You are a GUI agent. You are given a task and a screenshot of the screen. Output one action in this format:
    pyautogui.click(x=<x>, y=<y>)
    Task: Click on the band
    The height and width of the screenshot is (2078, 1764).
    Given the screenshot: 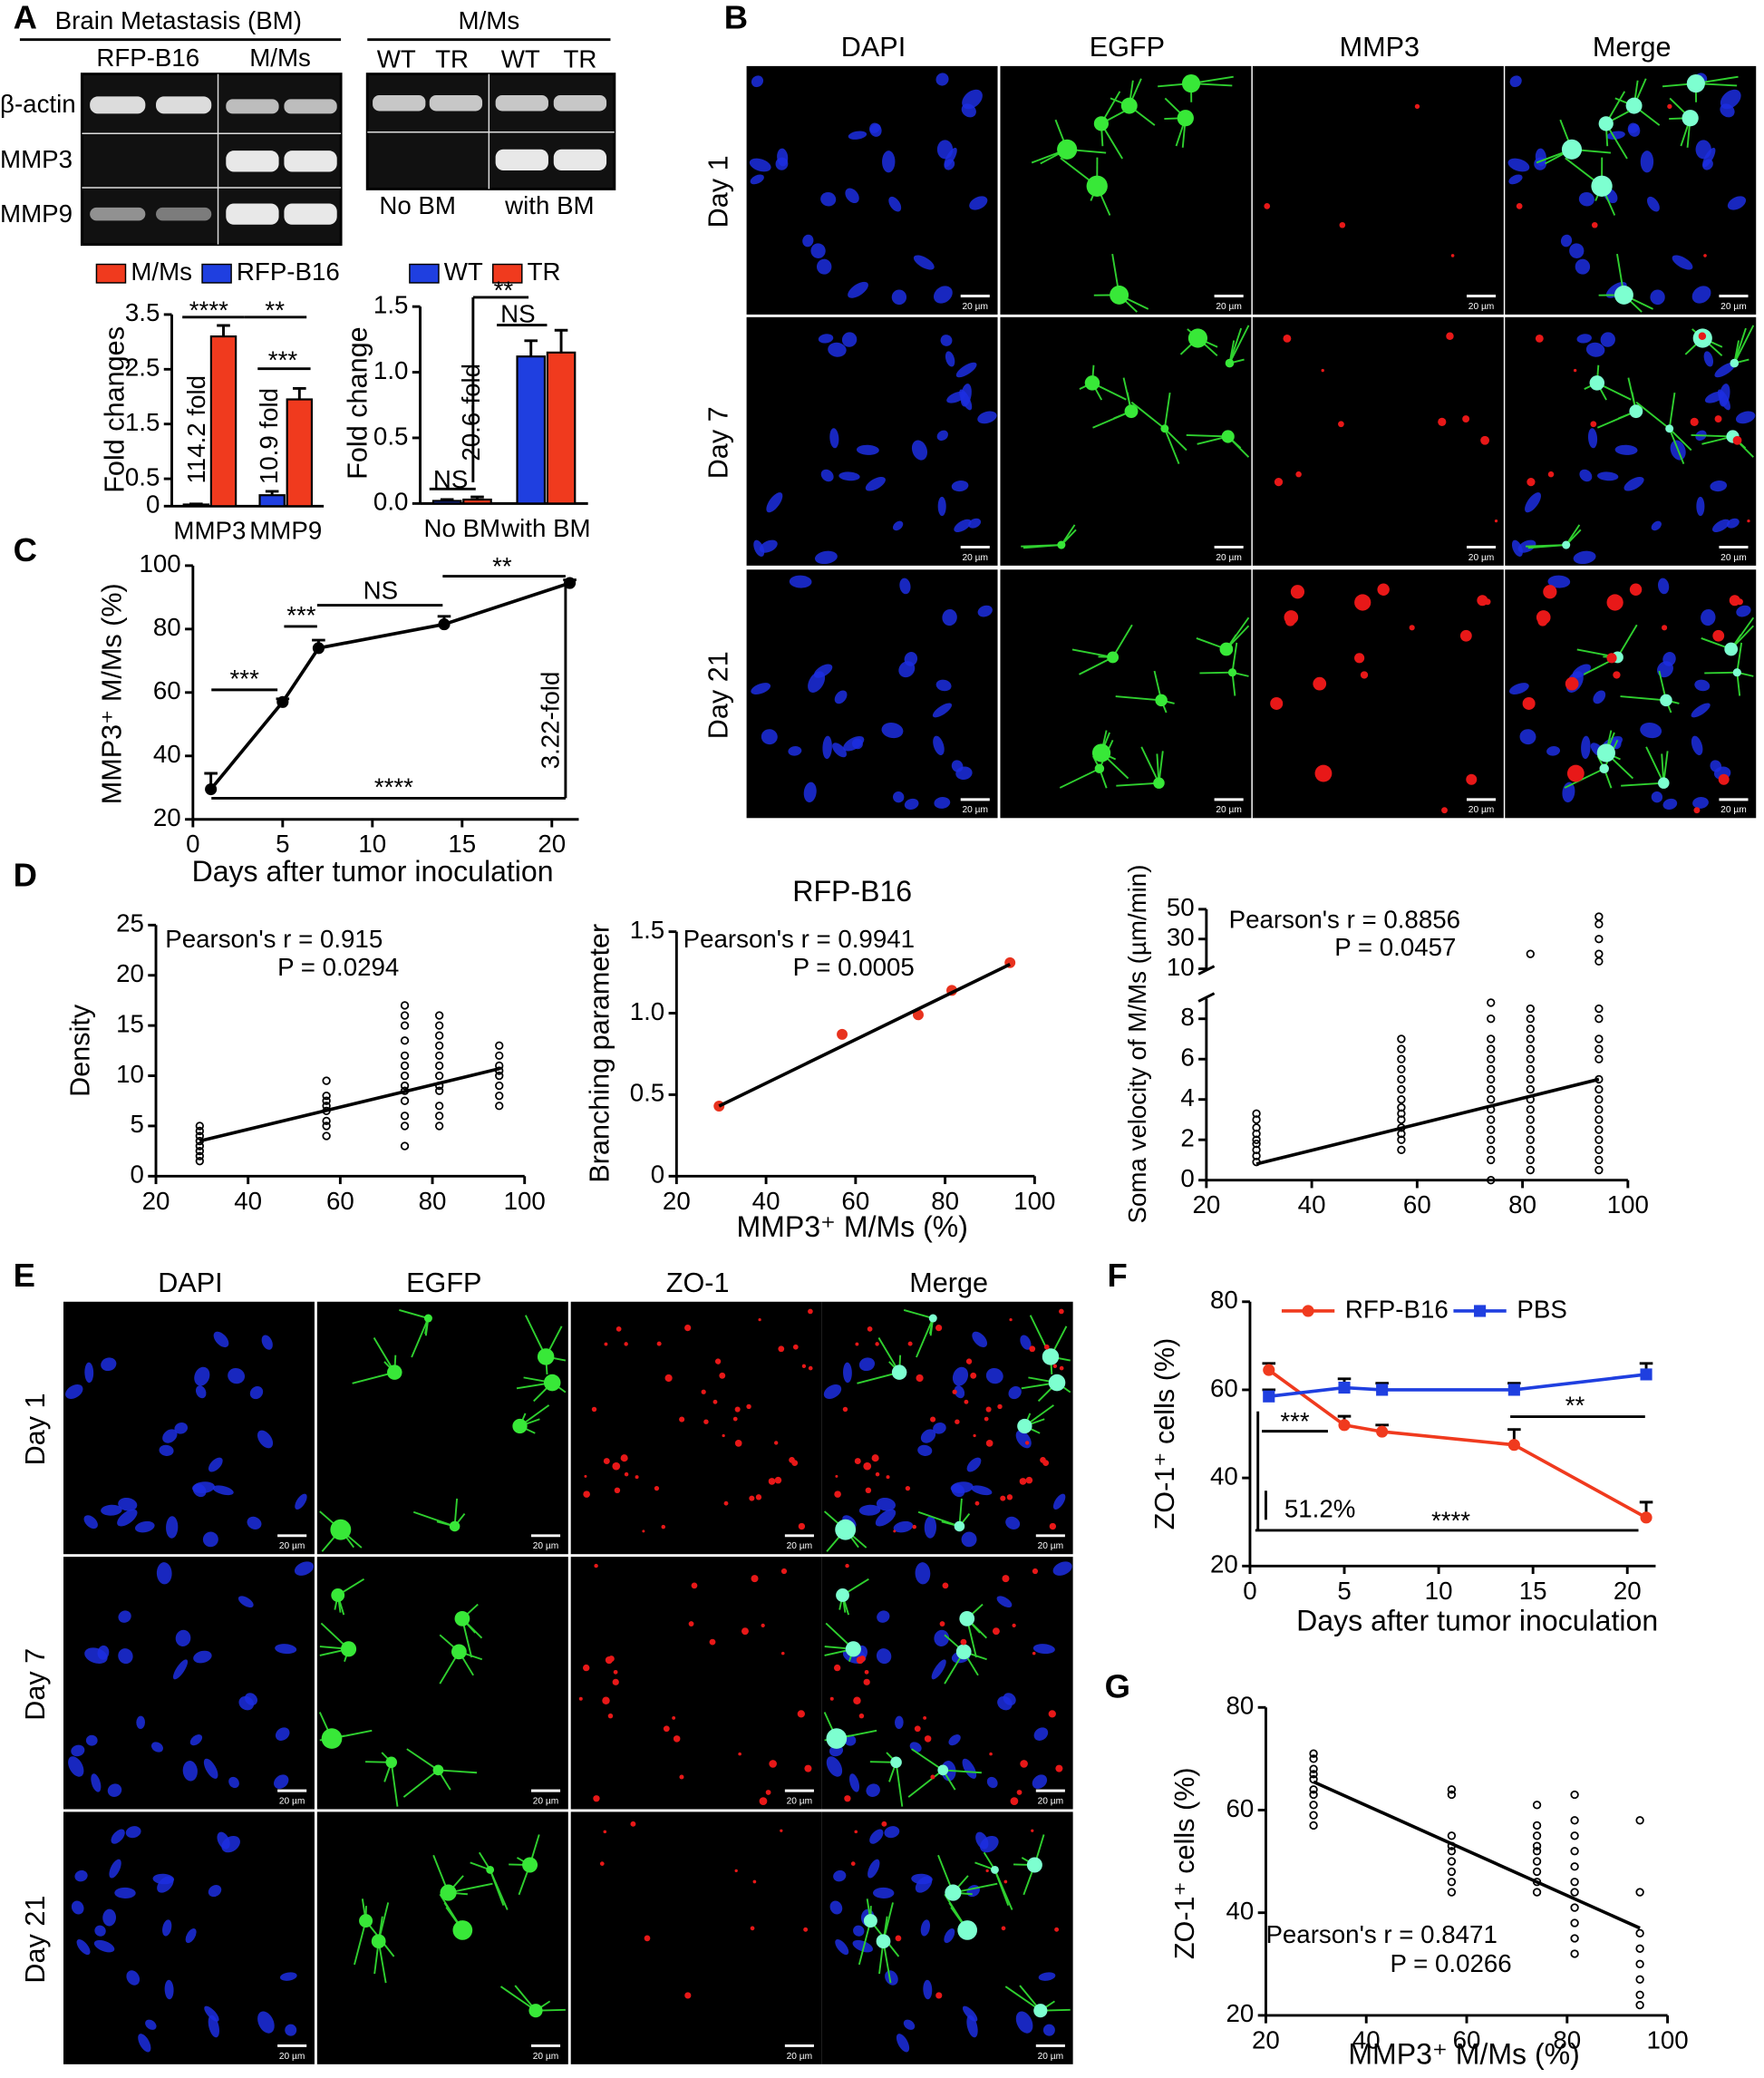 What is the action you would take?
    pyautogui.click(x=184, y=105)
    